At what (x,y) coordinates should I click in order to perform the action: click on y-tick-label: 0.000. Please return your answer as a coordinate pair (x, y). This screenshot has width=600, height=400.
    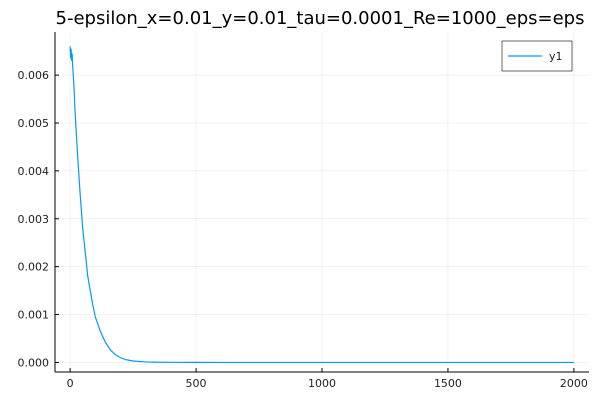
    Looking at the image, I should click on (34, 362).